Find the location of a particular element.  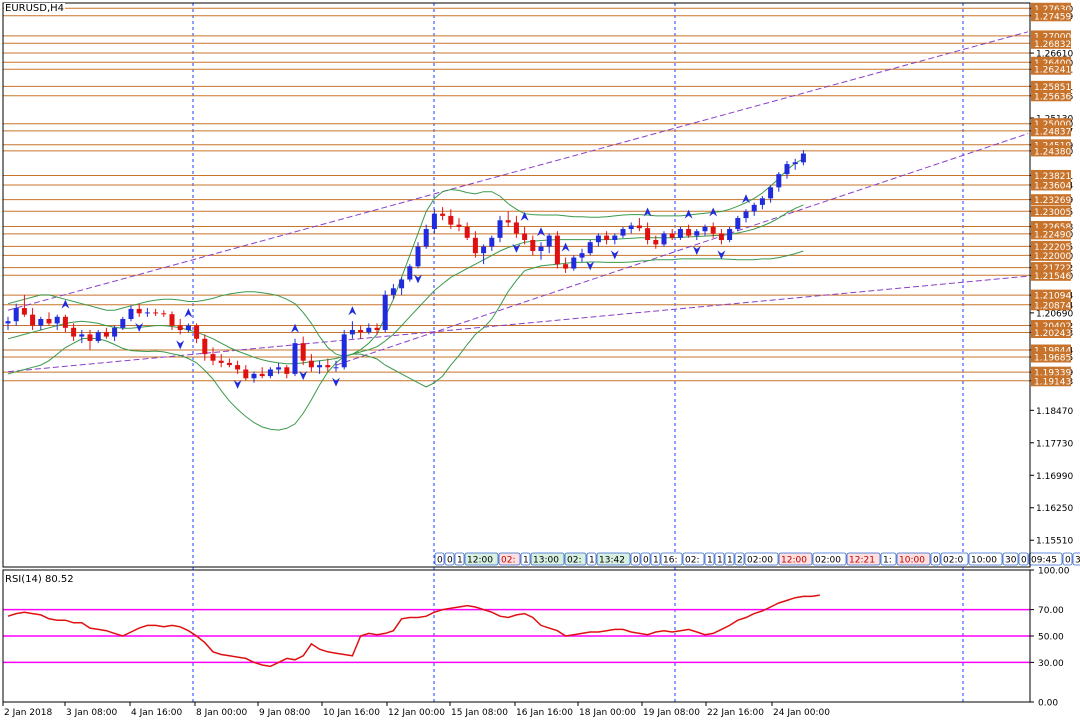

time-tick-label: 2 Jan 2018 is located at coordinates (28, 713).